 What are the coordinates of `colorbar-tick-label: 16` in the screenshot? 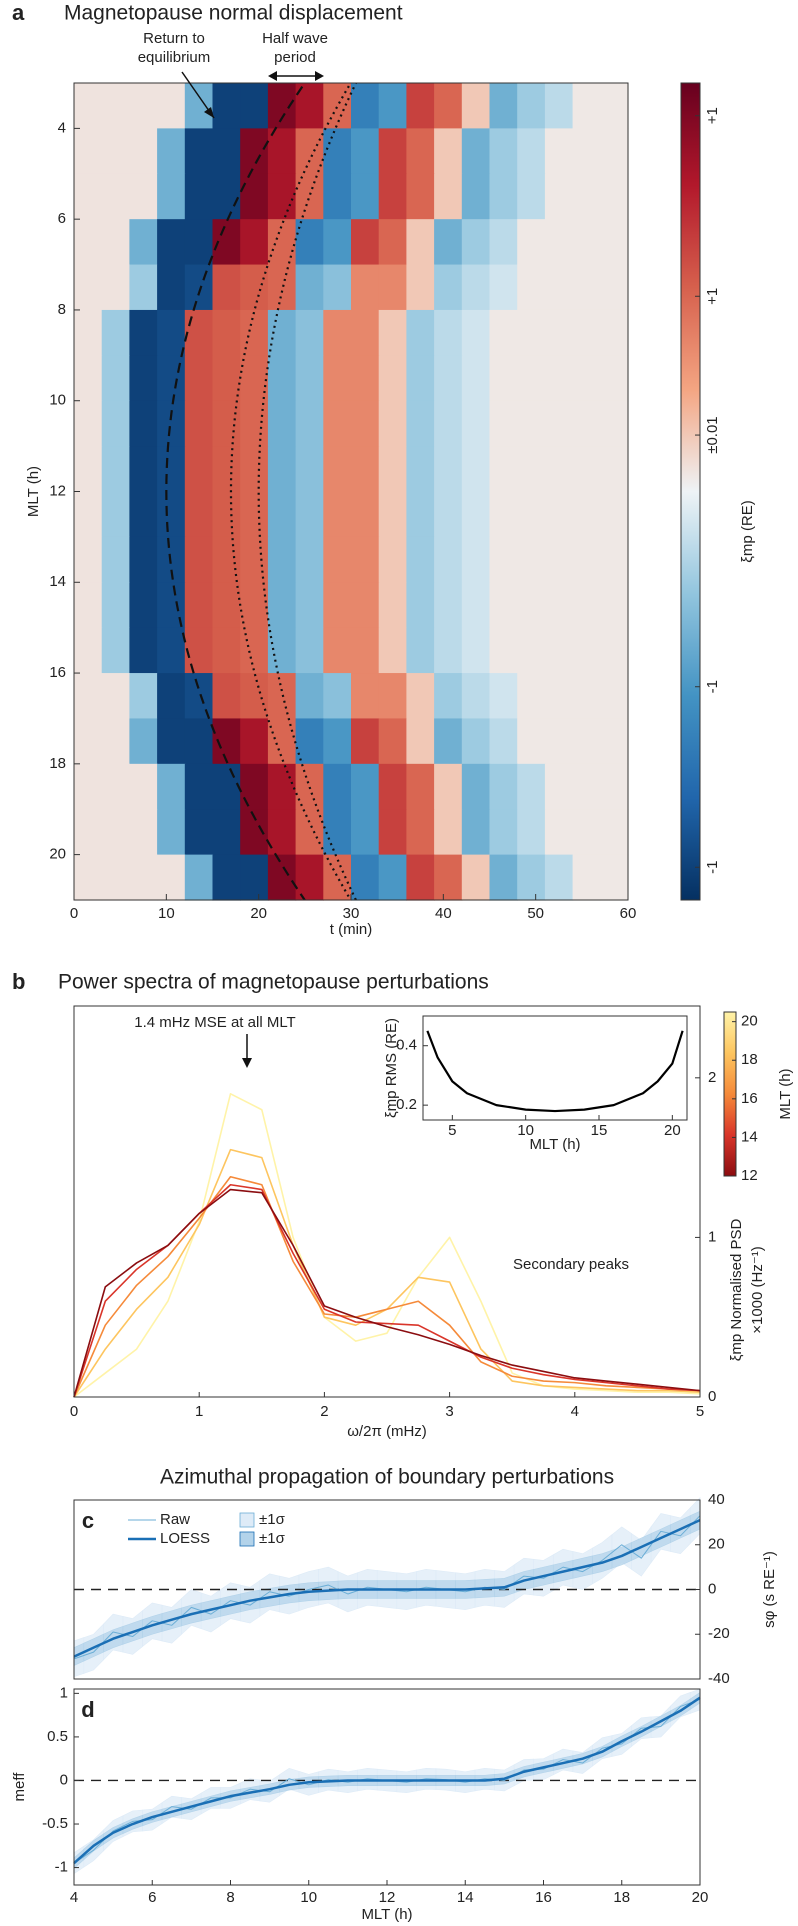 It's located at (749, 1098).